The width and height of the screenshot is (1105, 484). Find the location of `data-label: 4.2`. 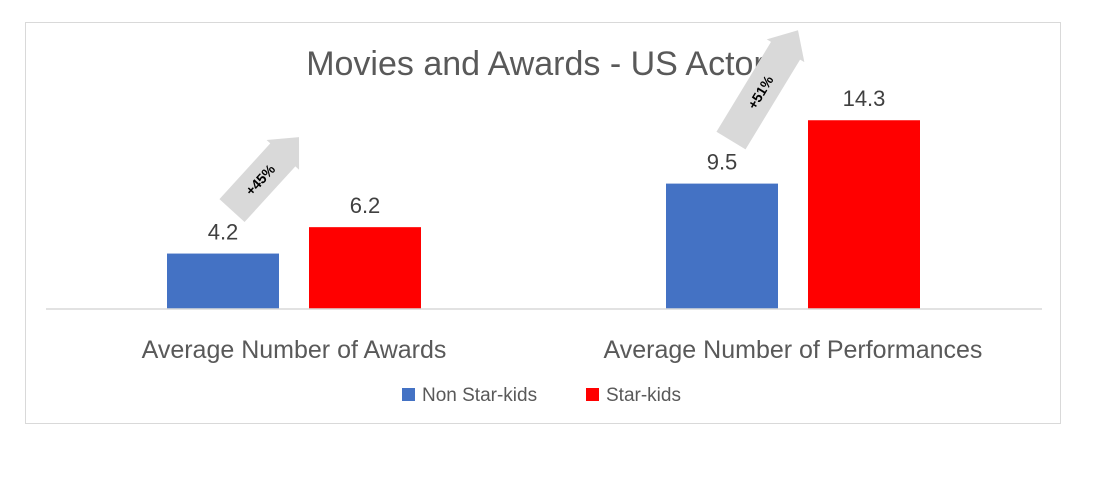

data-label: 4.2 is located at coordinates (223, 232).